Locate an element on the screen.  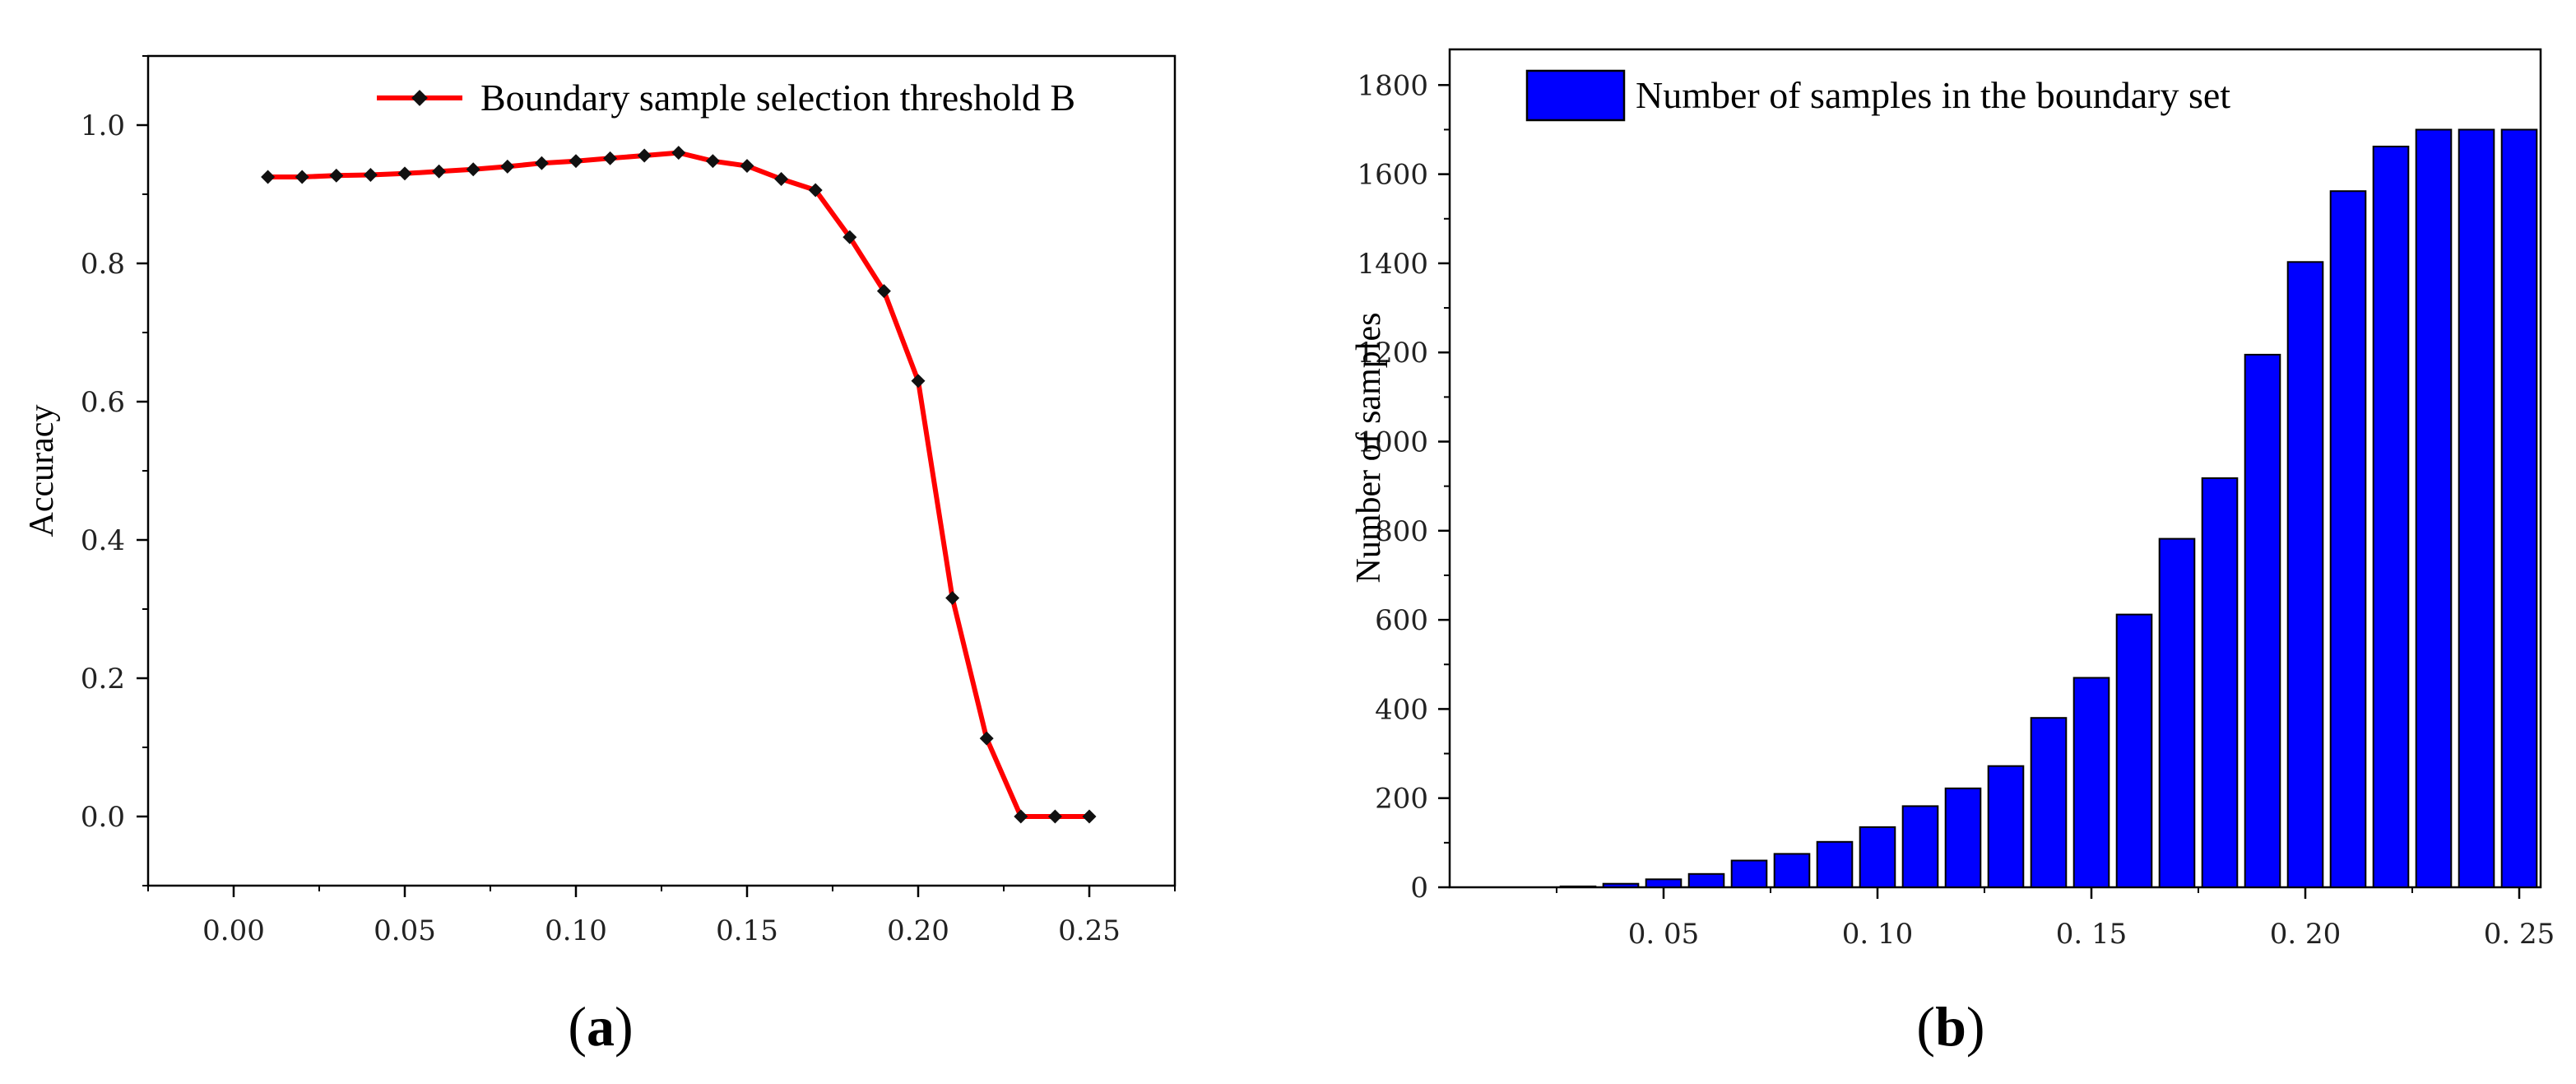
x-tick-label-a: 0.10 is located at coordinates (576, 930).